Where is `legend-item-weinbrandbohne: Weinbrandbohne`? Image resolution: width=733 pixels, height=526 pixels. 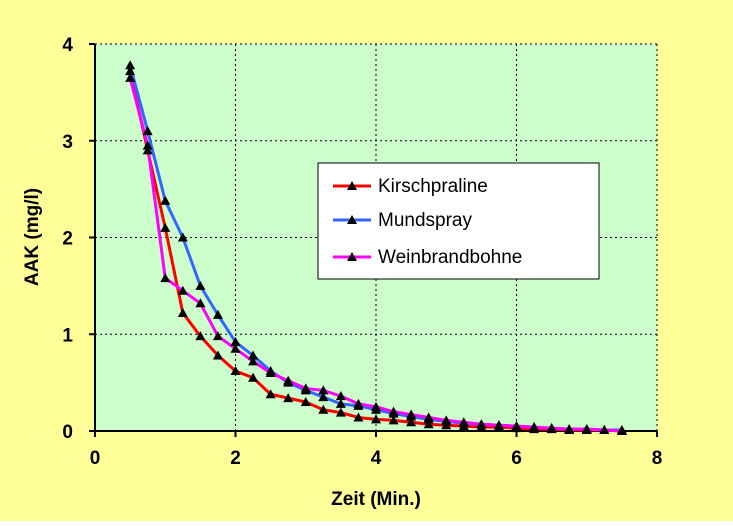 legend-item-weinbrandbohne: Weinbrandbohne is located at coordinates (427, 257).